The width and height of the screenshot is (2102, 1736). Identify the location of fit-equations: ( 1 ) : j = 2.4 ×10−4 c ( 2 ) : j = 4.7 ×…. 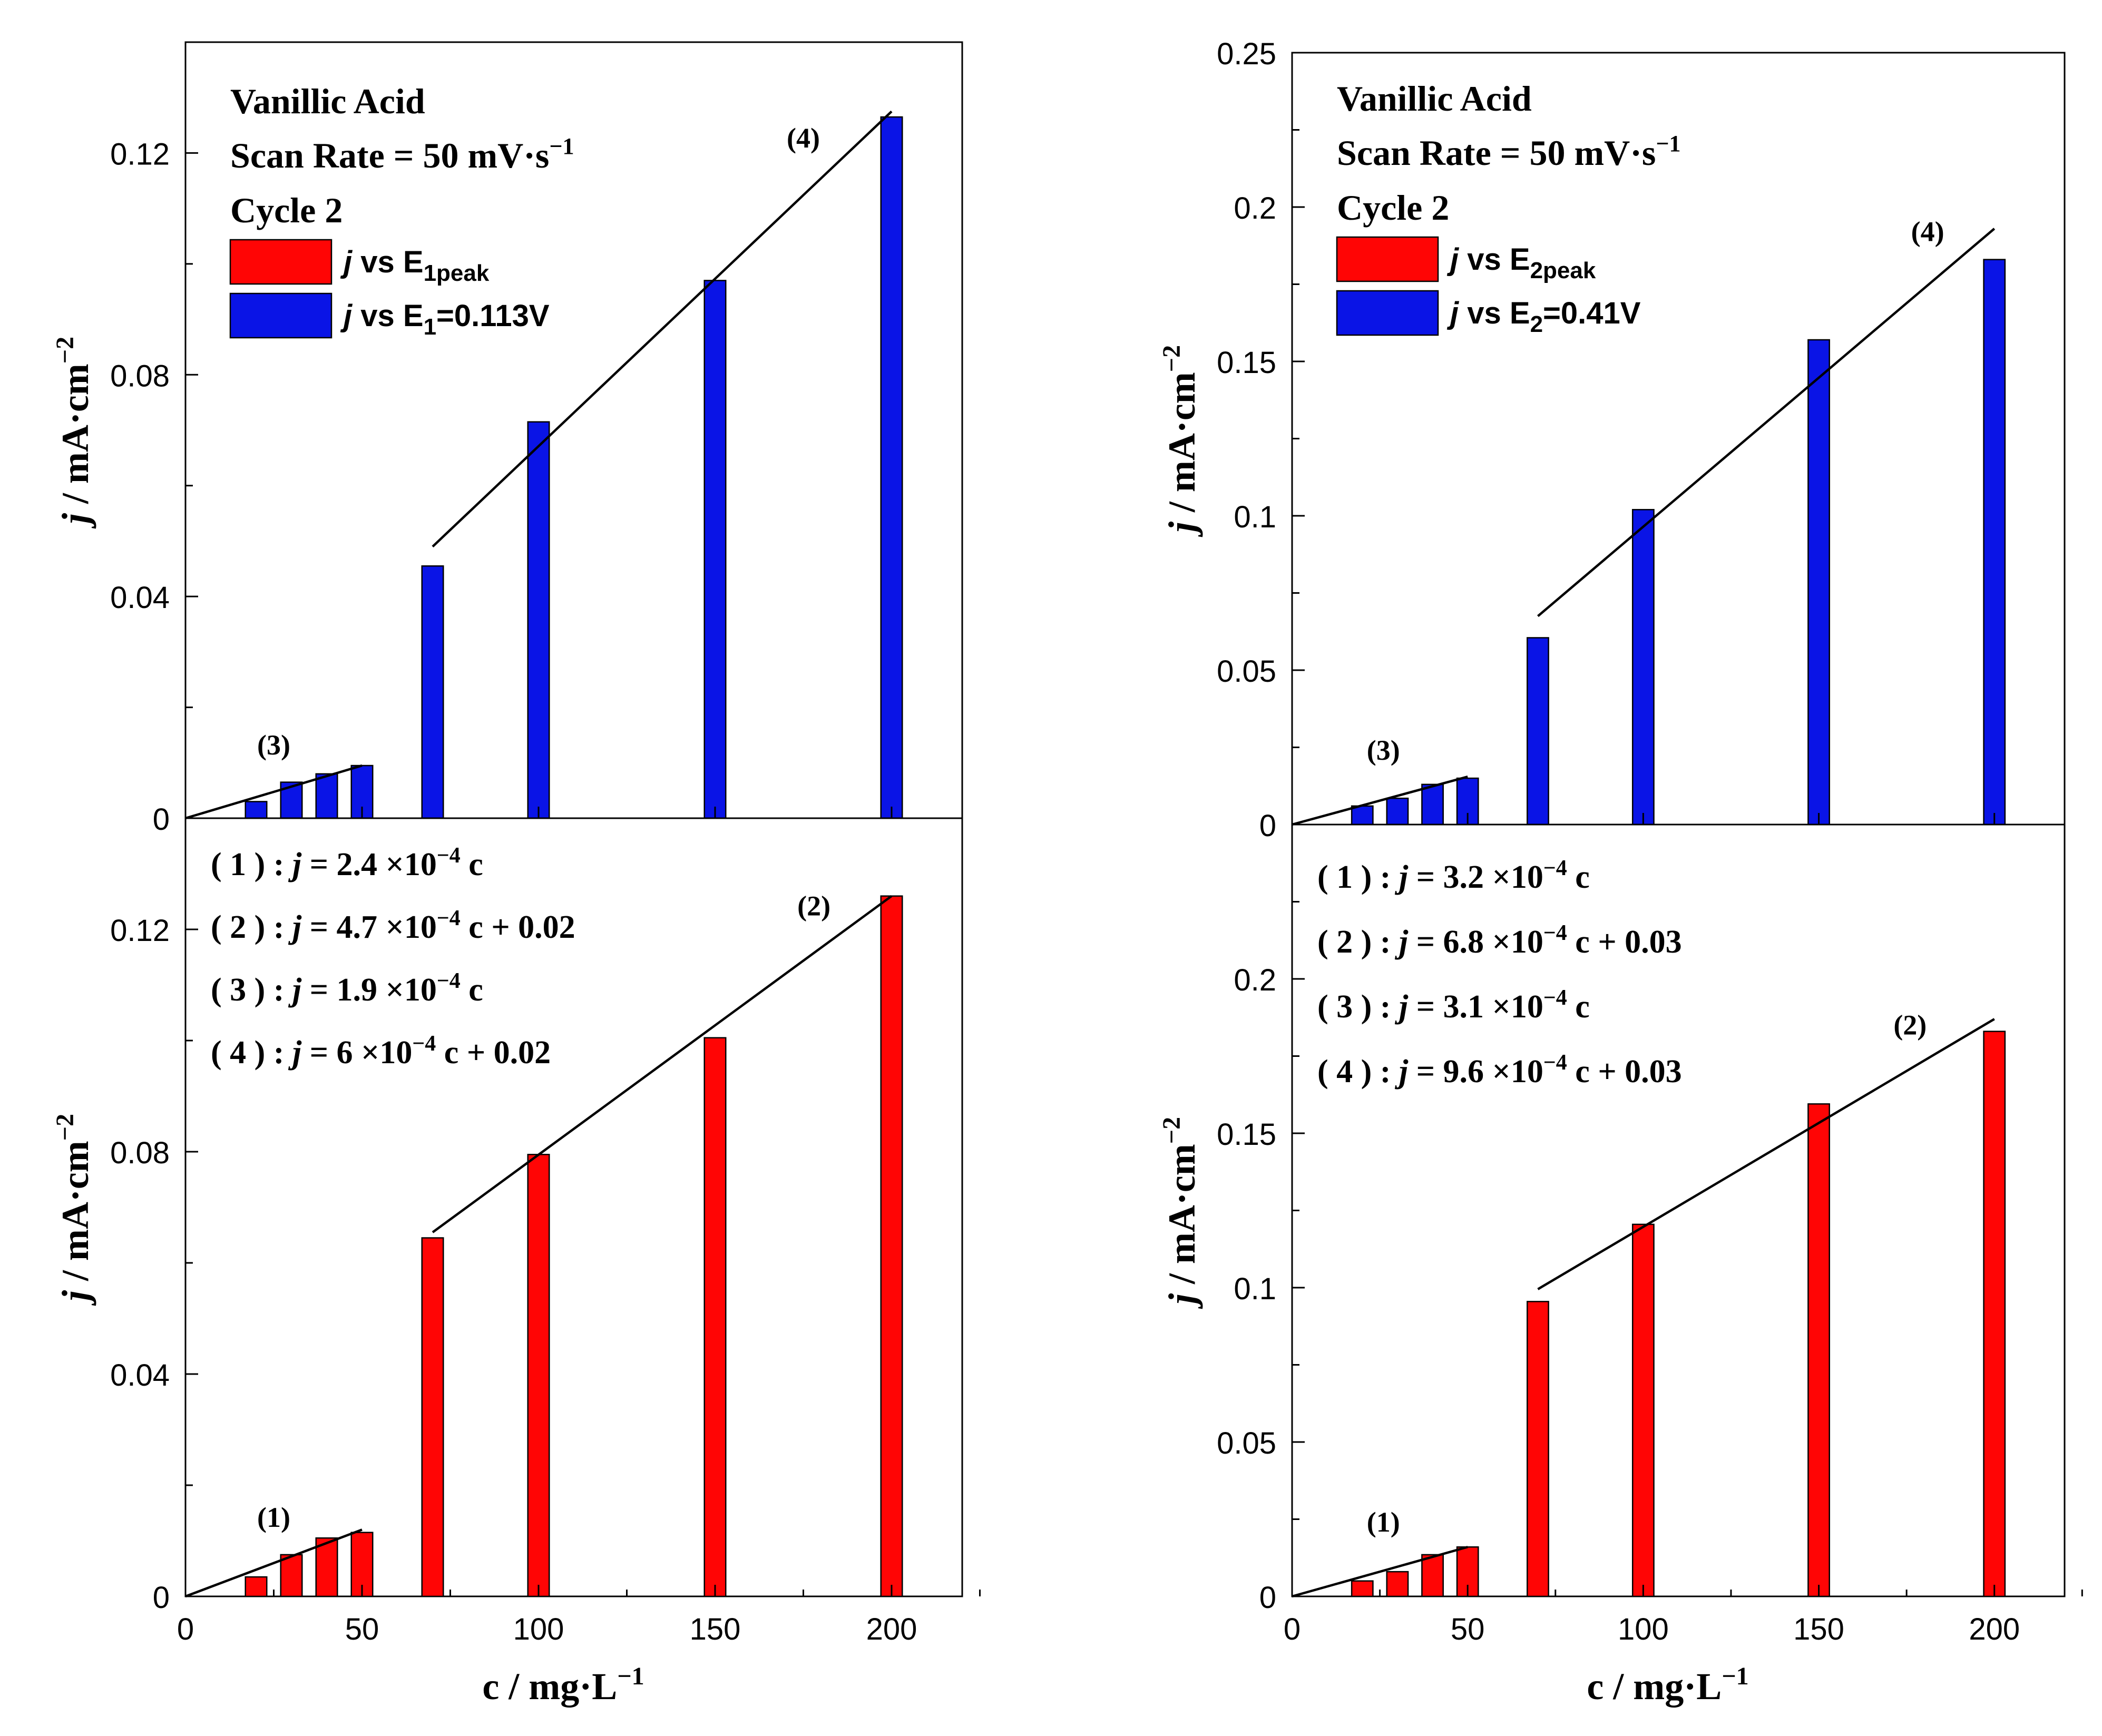
(393, 957).